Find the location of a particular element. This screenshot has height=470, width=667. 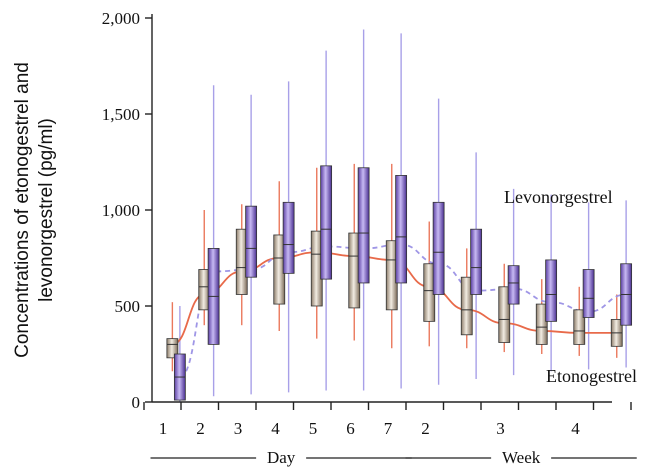

x-tick-label: 5 is located at coordinates (313, 428).